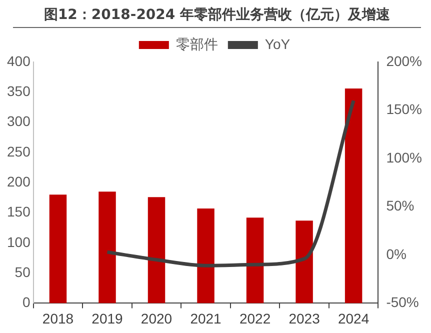  Describe the element at coordinates (404, 157) in the screenshot. I see `y2-tick-label: 100%` at that location.